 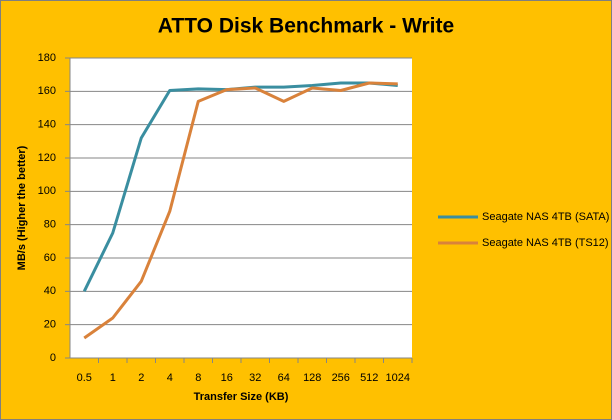 What do you see at coordinates (398, 378) in the screenshot?
I see `x-tick-label: 1024` at bounding box center [398, 378].